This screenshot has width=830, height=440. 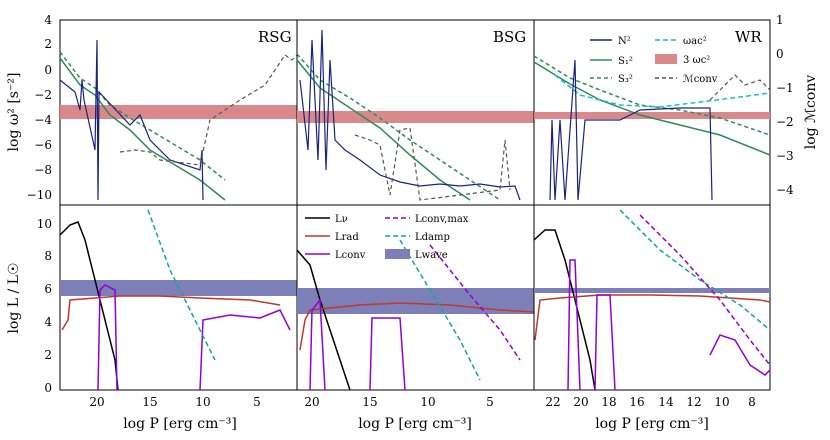 What do you see at coordinates (564, 310) in the screenshot?
I see `wr-lnu-curve` at bounding box center [564, 310].